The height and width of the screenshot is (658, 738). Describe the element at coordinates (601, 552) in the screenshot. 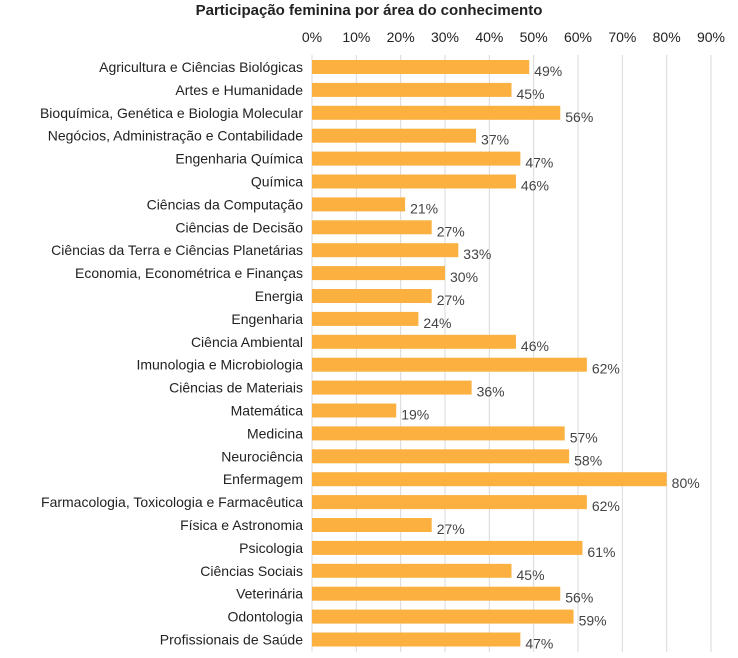

I see `data-label: 61%` at that location.